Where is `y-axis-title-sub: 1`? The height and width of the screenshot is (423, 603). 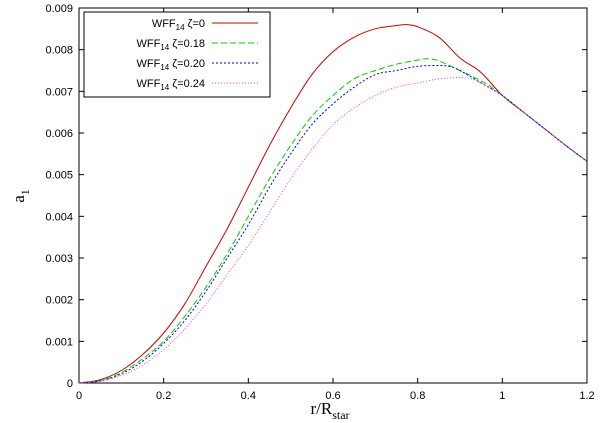
y-axis-title-sub: 1 is located at coordinates (25, 192).